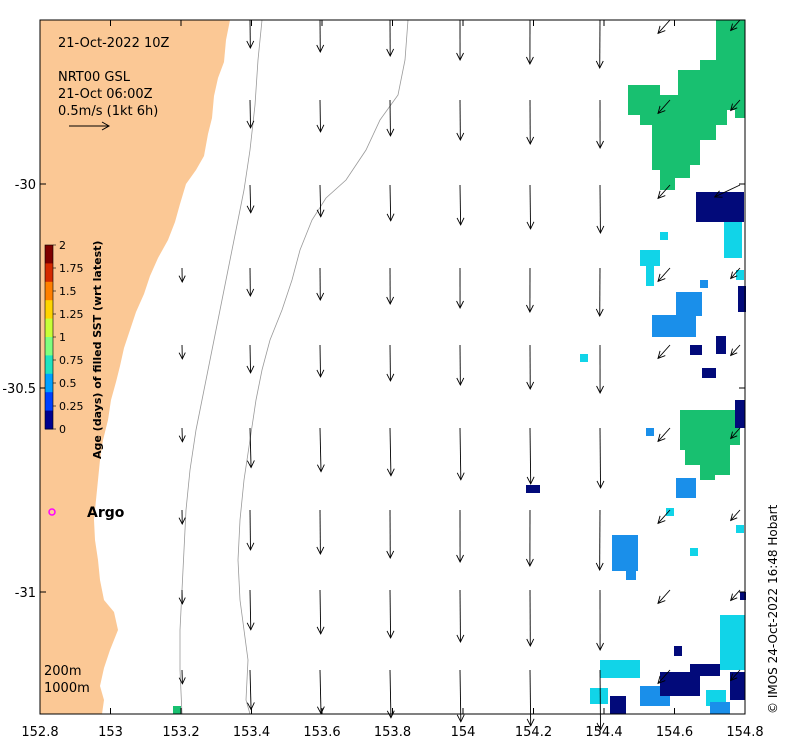 This screenshot has width=790, height=750. I want to click on scale-arrow, so click(90, 126).